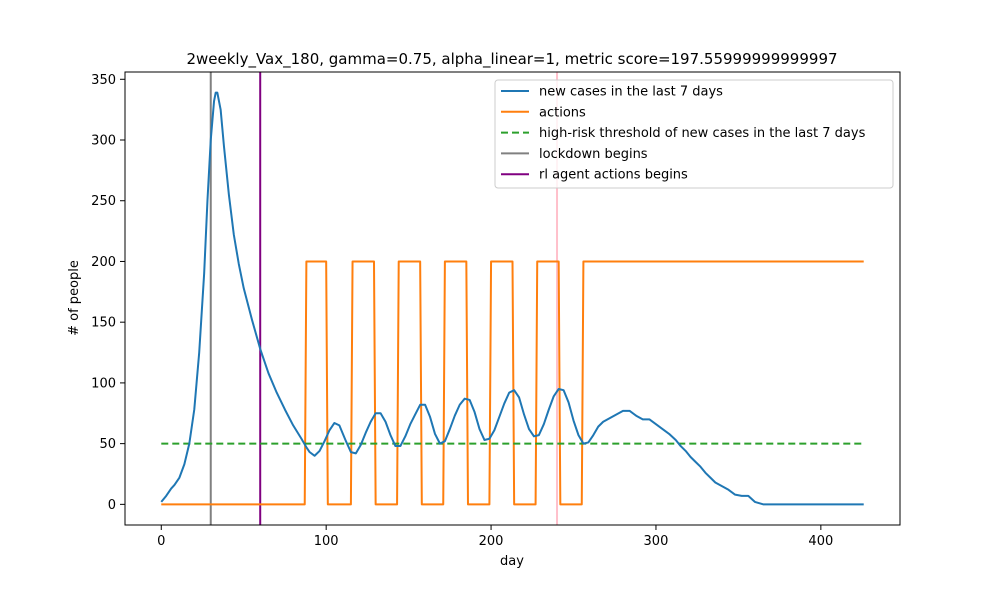 Image resolution: width=1000 pixels, height=600 pixels. Describe the element at coordinates (107, 444) in the screenshot. I see `y-tick-label: 50` at that location.